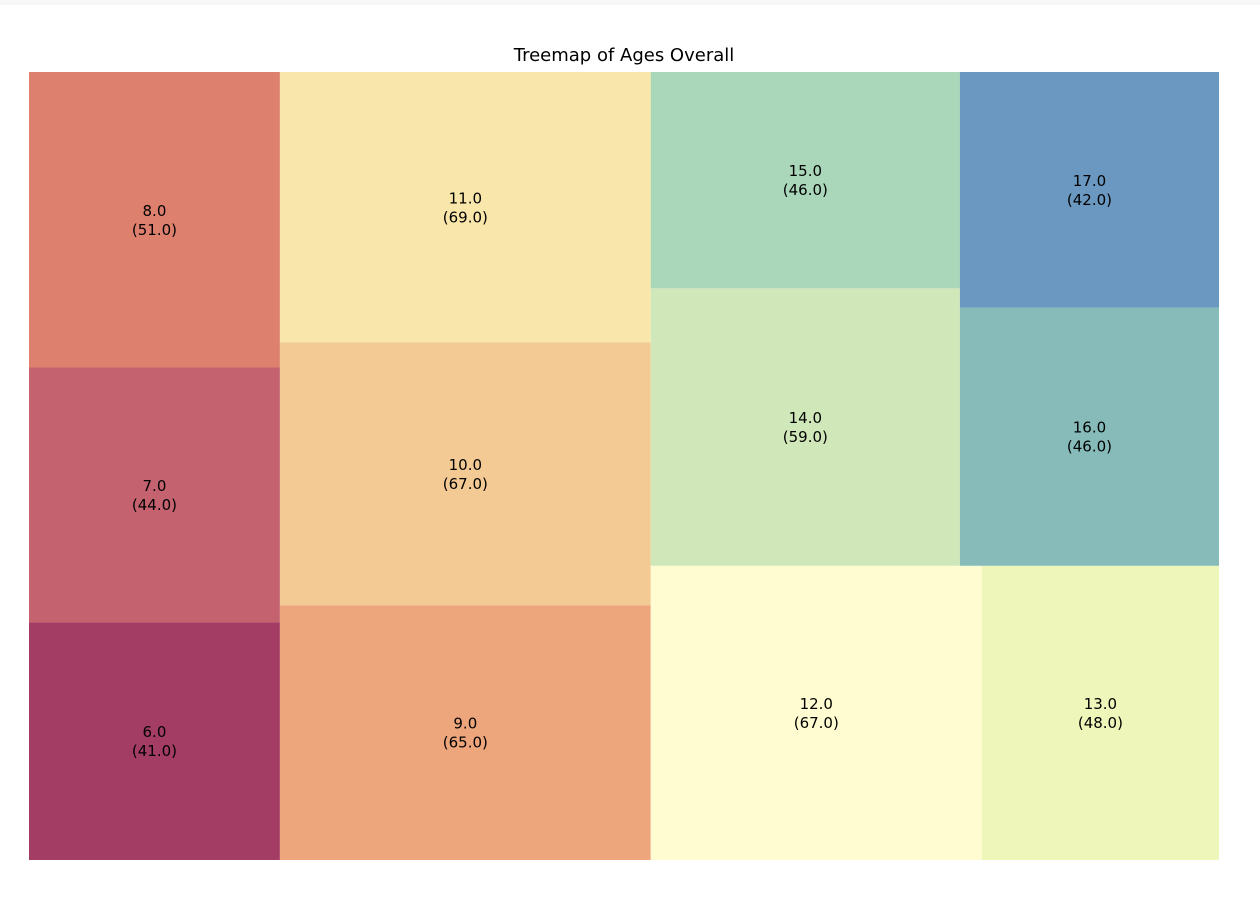 The image size is (1260, 897). I want to click on tile-value: (41.0), so click(154, 751).